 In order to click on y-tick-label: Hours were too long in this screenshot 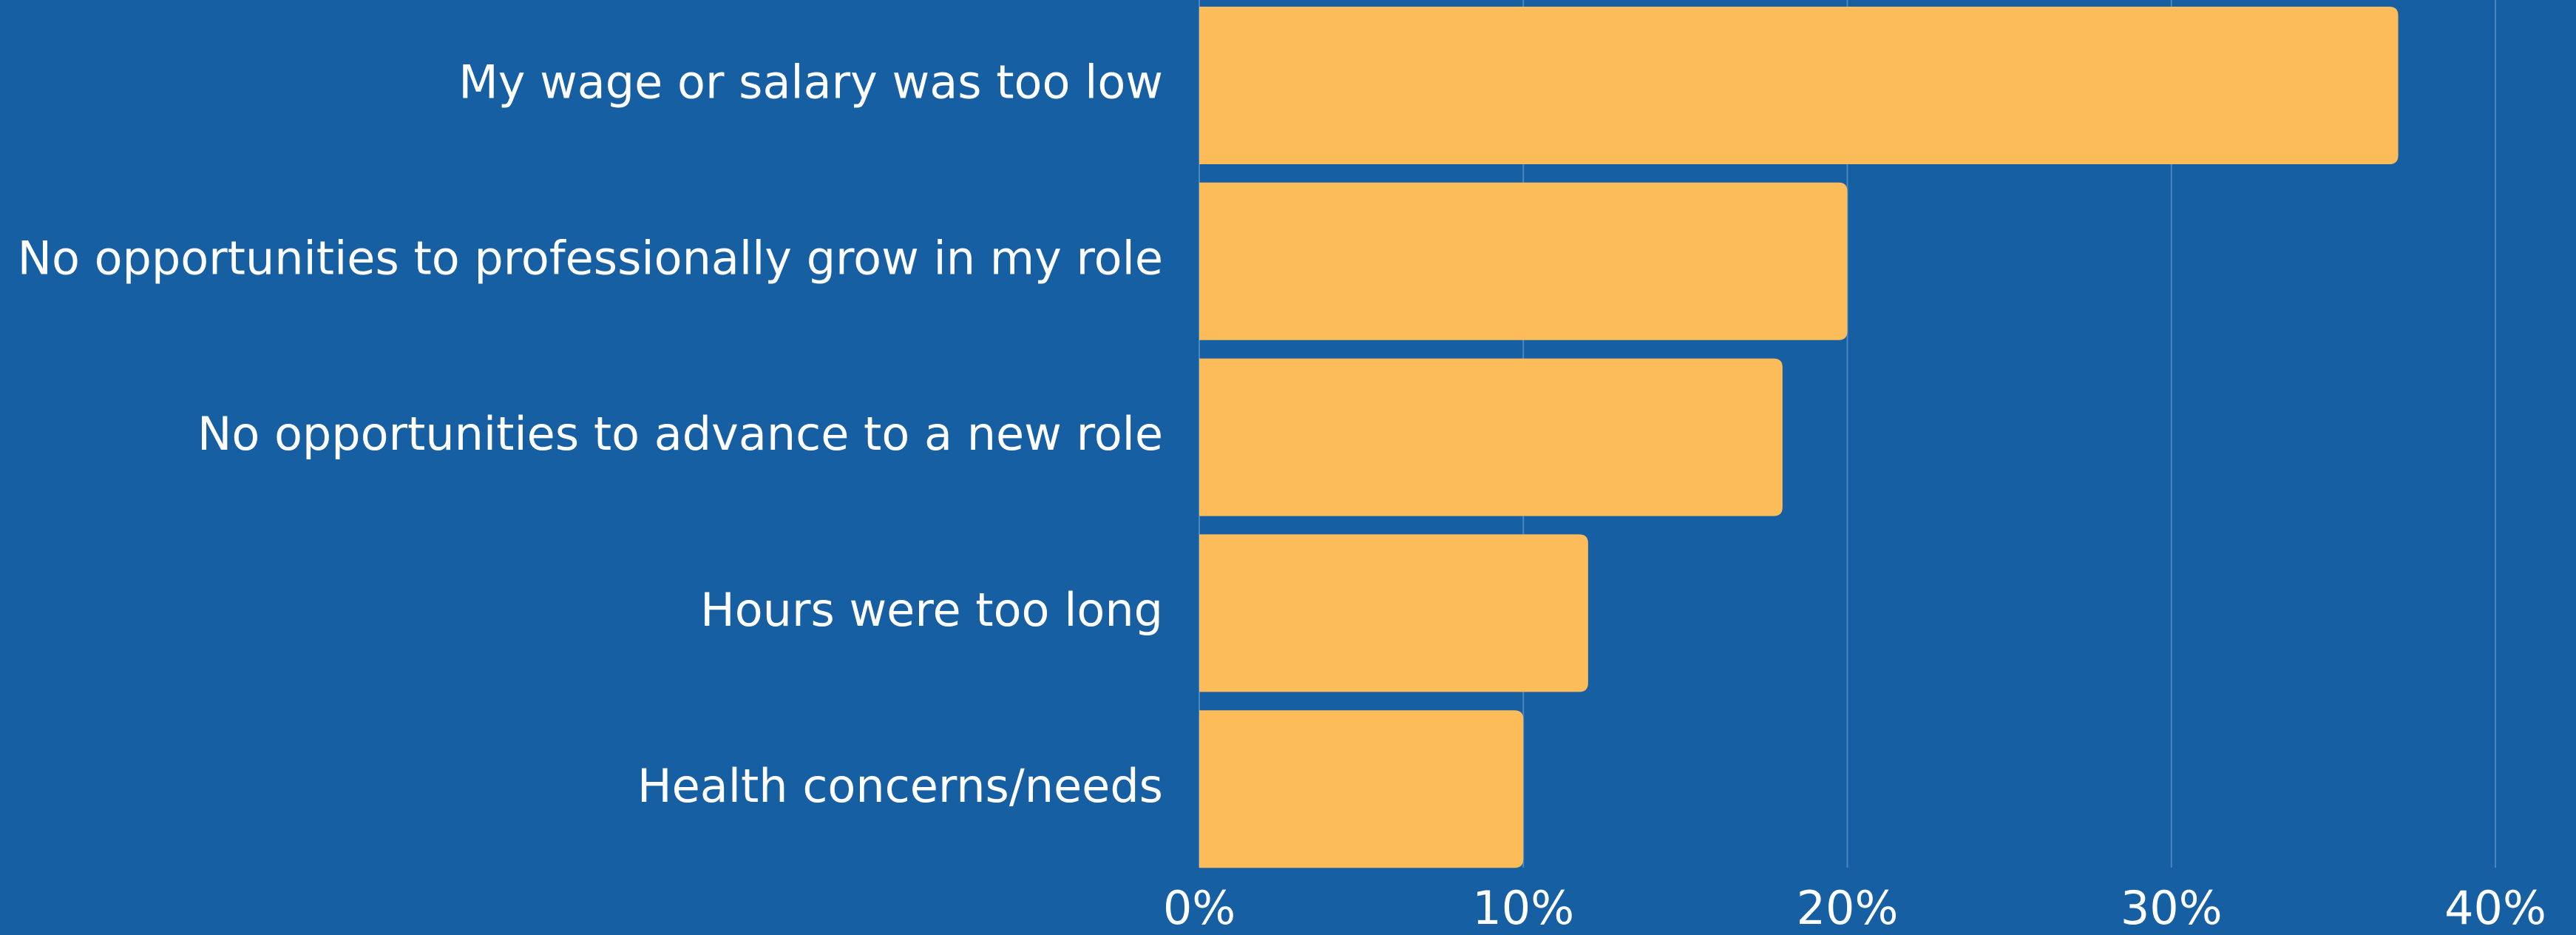, I will do `click(931, 610)`.